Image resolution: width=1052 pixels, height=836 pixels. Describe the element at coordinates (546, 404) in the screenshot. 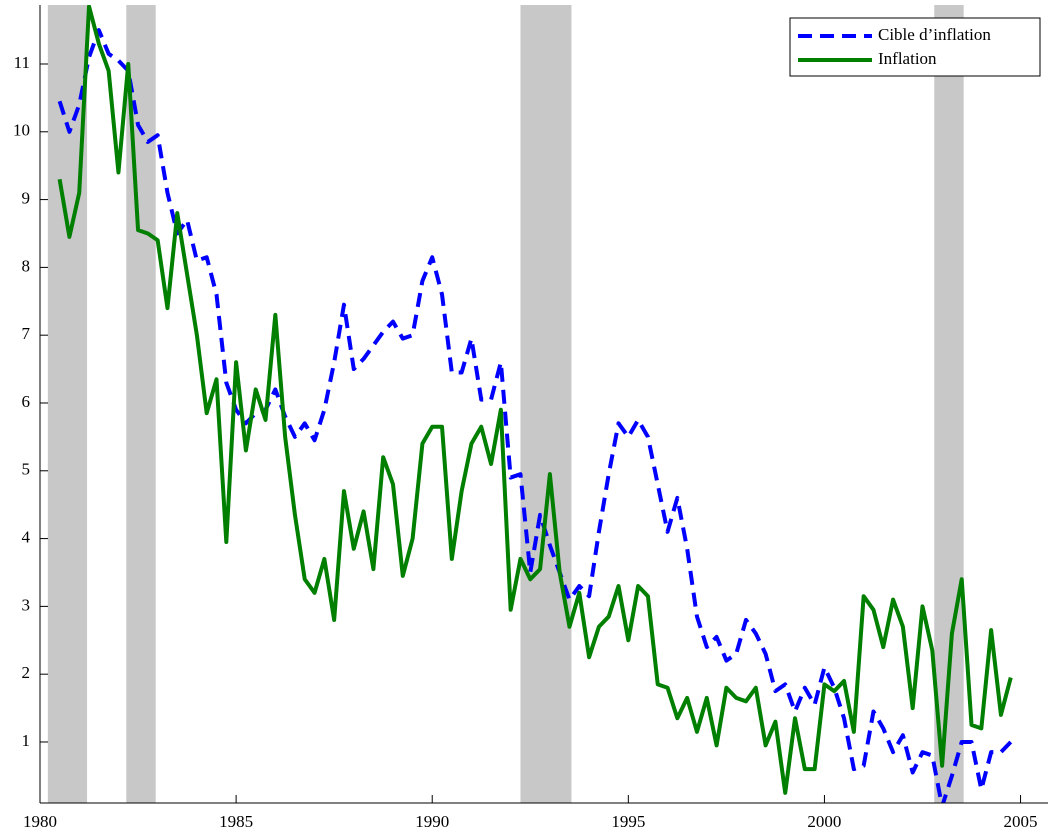

I see `recession-band` at that location.